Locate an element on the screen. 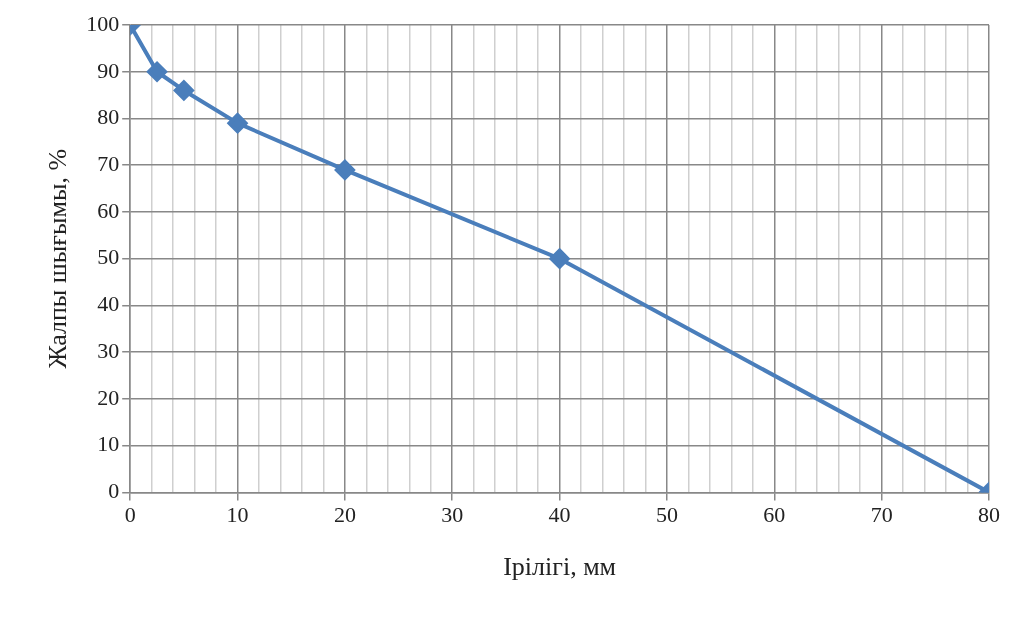  y-tick-label: 30 is located at coordinates (108, 350).